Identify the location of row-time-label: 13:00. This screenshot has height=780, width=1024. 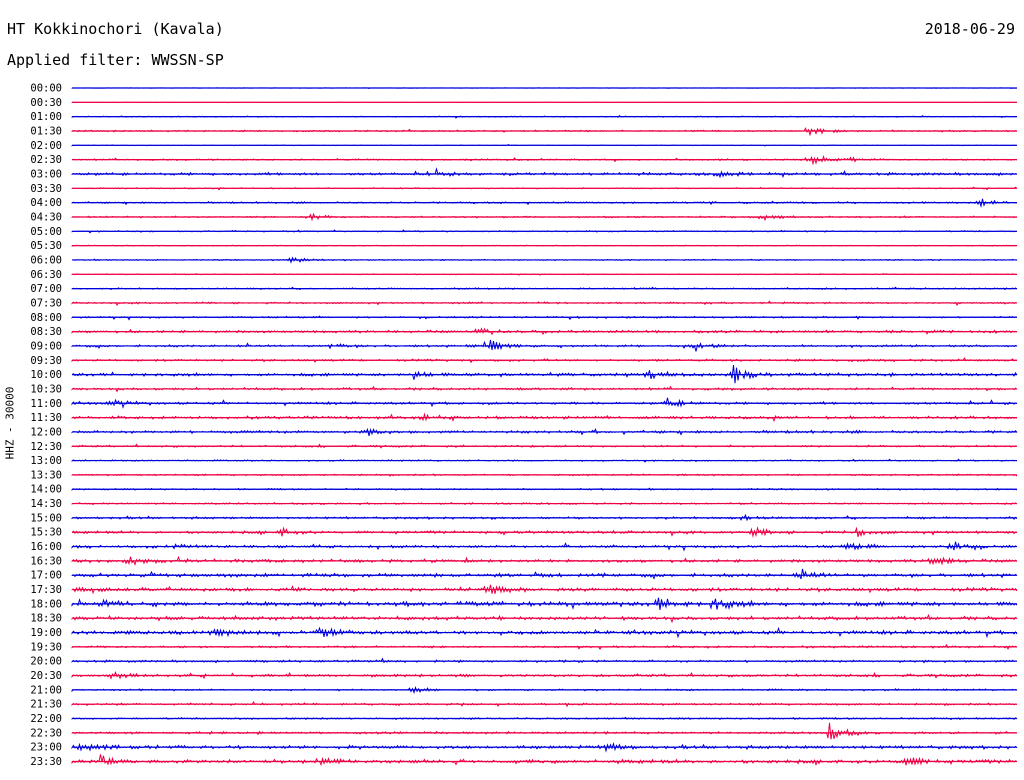
(46, 461).